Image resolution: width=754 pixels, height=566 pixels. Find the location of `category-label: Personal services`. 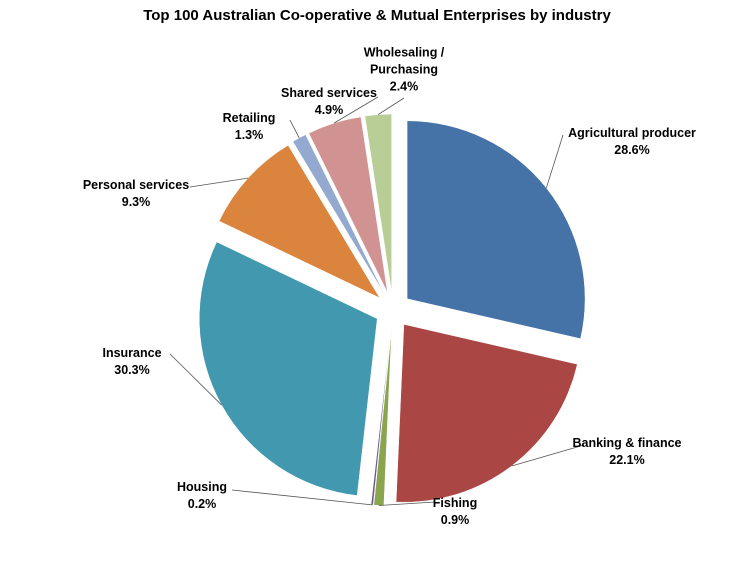

category-label: Personal services is located at coordinates (136, 185).